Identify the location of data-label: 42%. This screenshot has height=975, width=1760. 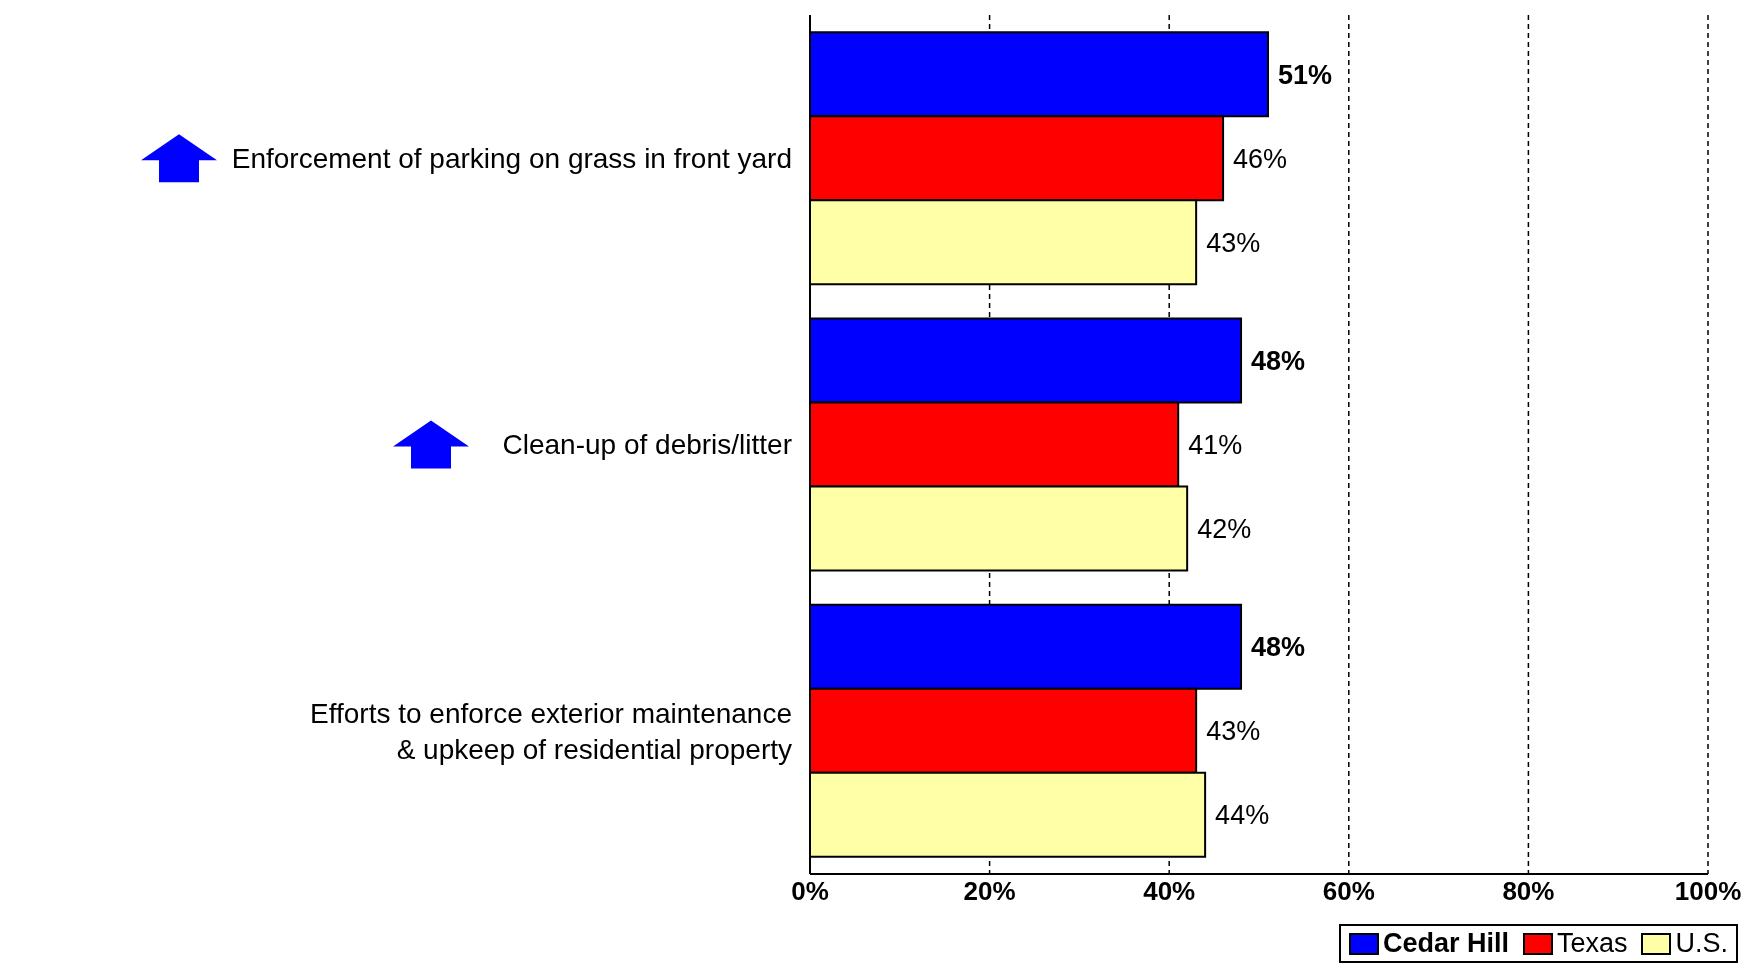
(1224, 528).